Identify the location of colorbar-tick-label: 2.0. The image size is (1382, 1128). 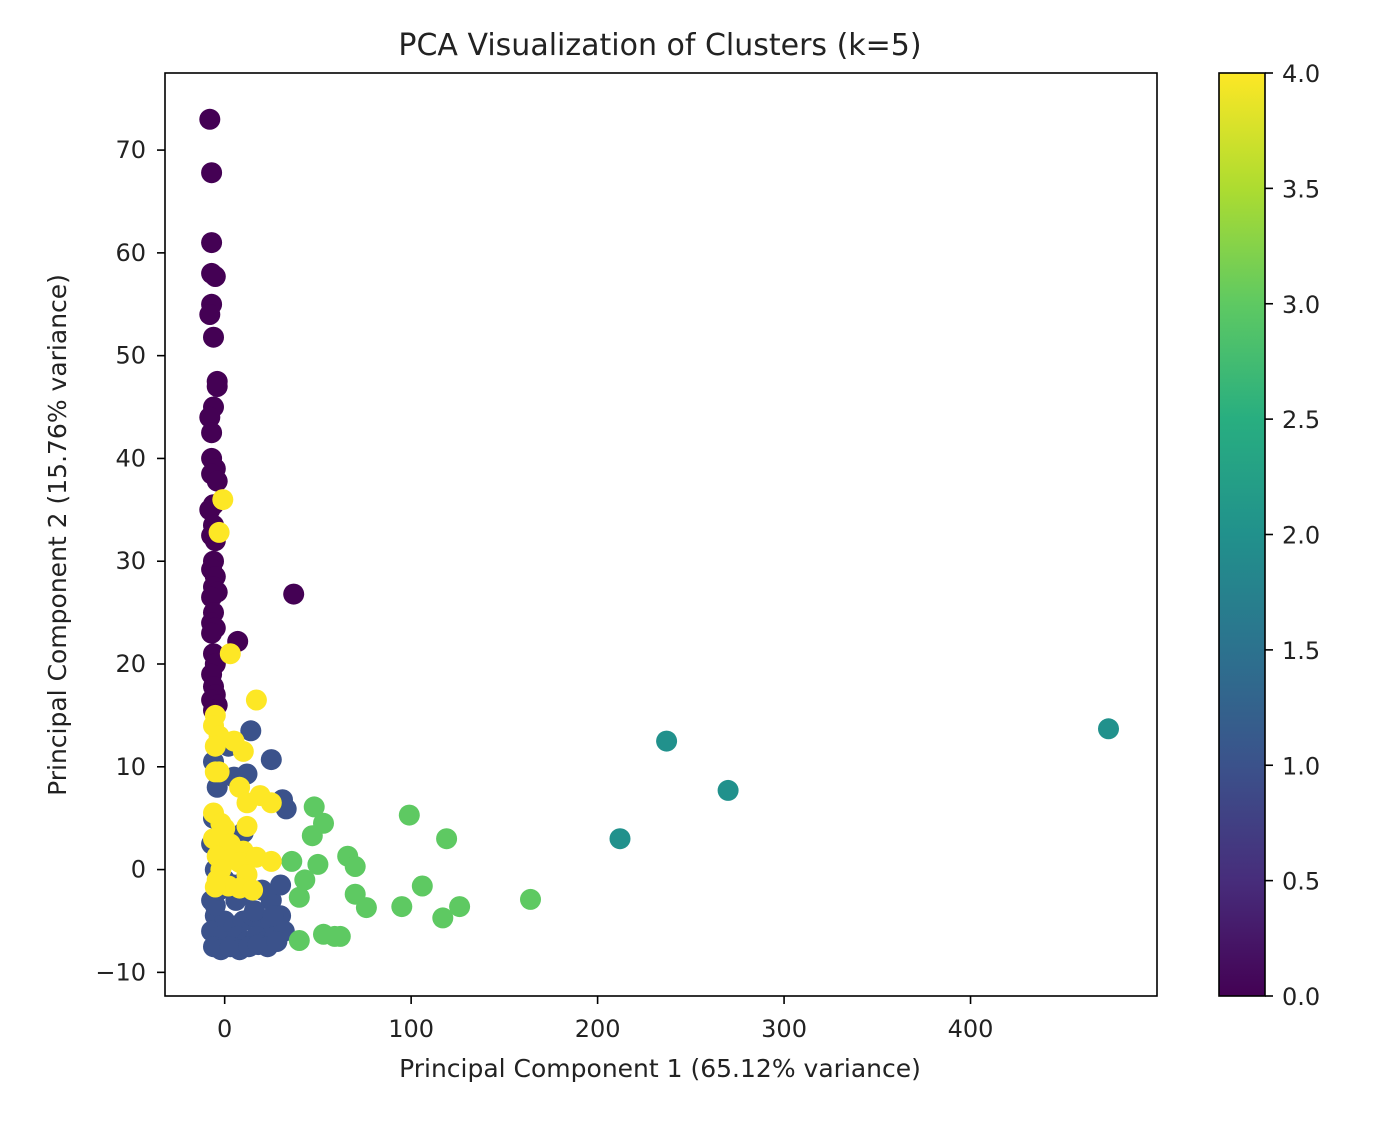
(1301, 536).